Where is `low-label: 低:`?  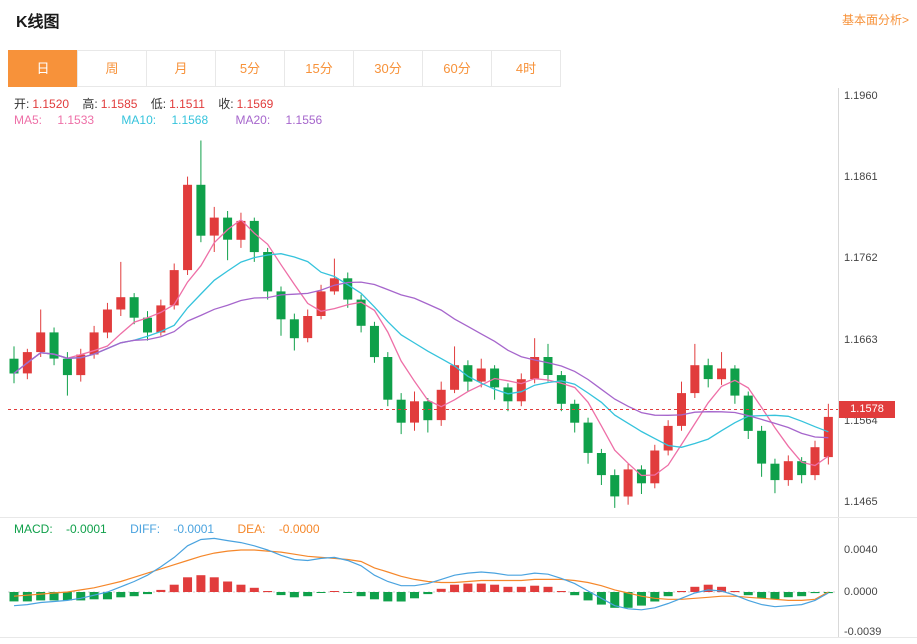 low-label: 低: is located at coordinates (158, 104).